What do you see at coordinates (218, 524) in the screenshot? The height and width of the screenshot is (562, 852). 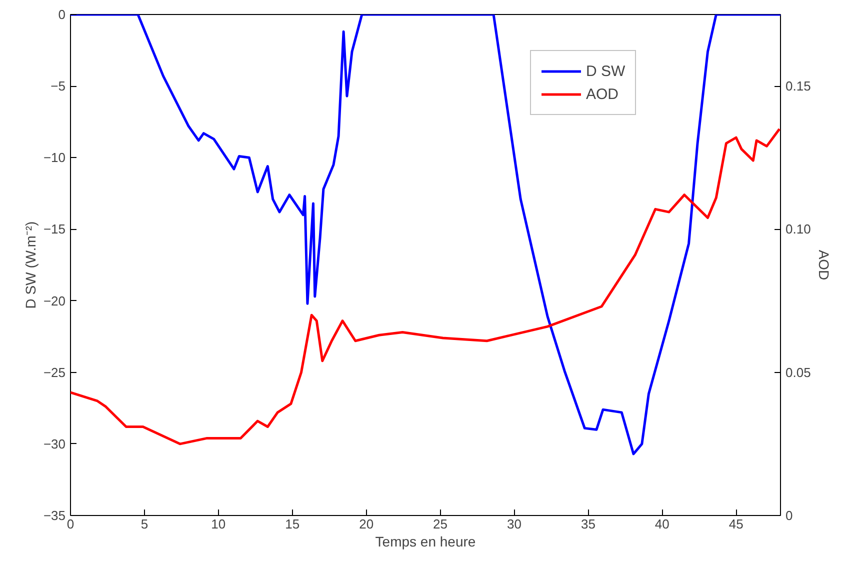 I see `x-tick-label: 10` at bounding box center [218, 524].